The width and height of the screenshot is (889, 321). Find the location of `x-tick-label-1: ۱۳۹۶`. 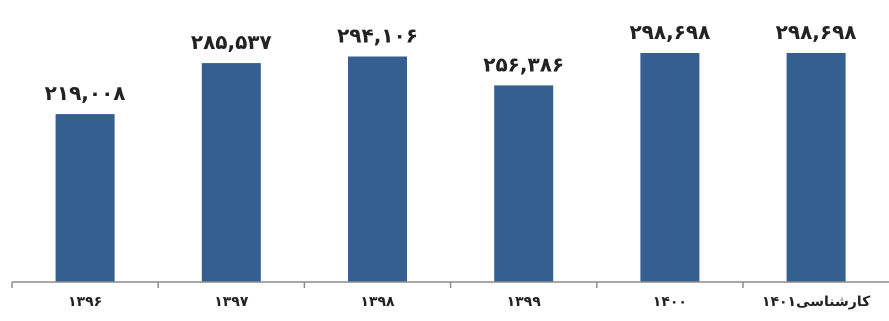

x-tick-label-1: ۱۳۹۶ is located at coordinates (85, 302).